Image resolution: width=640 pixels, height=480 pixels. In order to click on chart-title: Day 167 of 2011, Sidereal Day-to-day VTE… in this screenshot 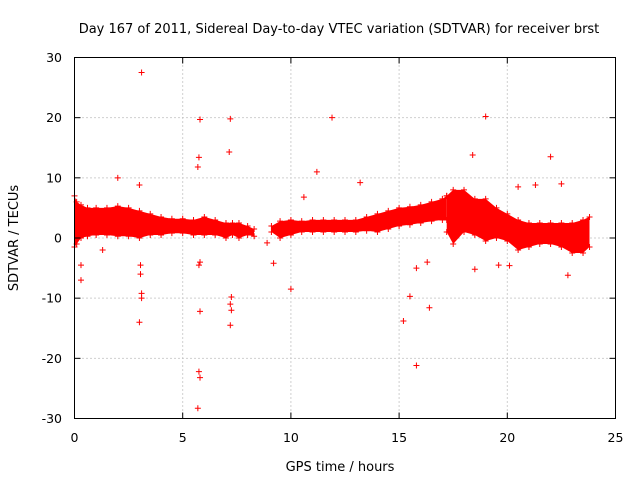, I will do `click(339, 29)`.